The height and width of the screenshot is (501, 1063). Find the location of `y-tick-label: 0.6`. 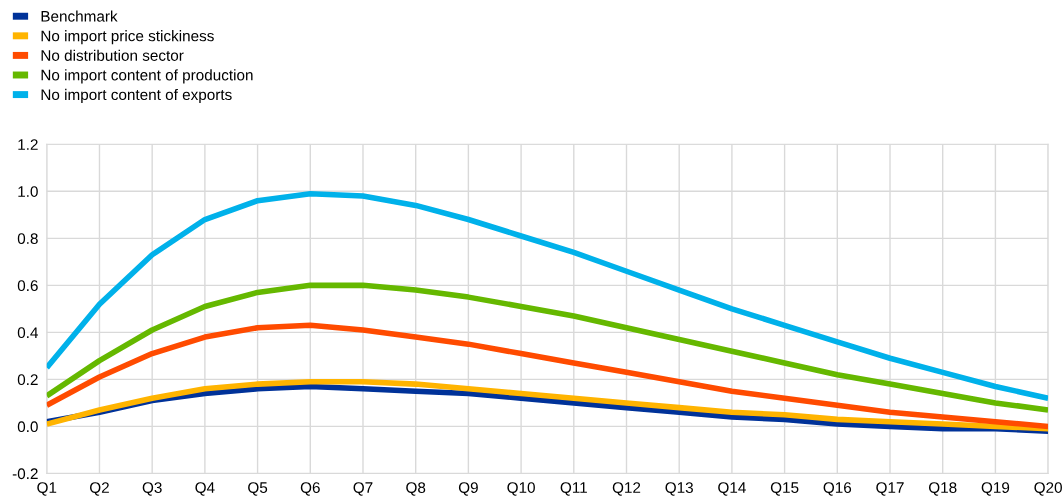

y-tick-label: 0.6 is located at coordinates (27, 286).